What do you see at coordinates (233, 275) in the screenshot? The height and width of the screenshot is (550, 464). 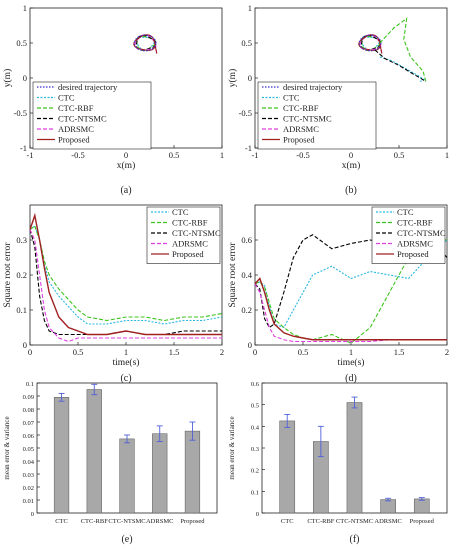 I see `y-axis-label: Square root error` at bounding box center [233, 275].